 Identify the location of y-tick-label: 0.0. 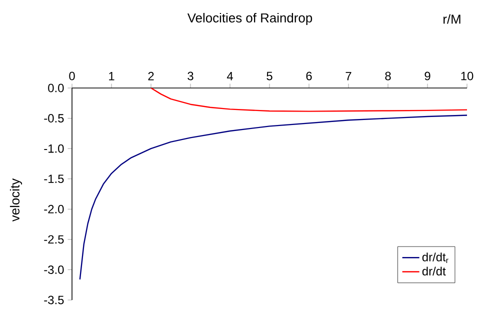
(56, 88).